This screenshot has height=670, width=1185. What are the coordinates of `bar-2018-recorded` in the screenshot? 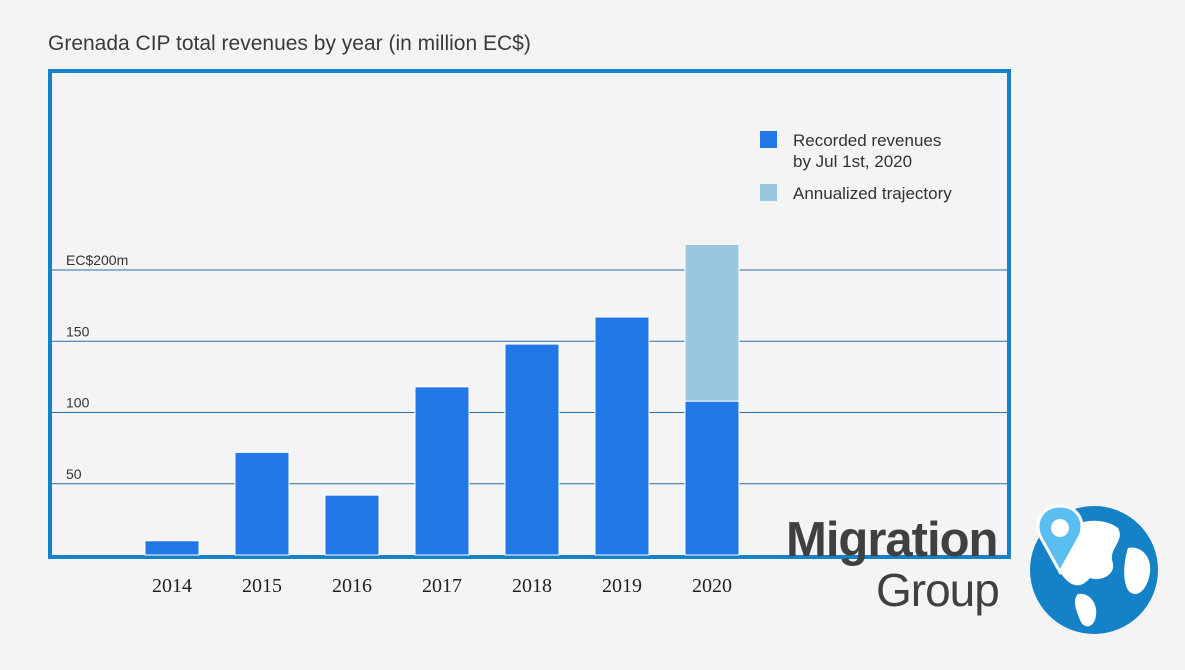 It's located at (532, 449).